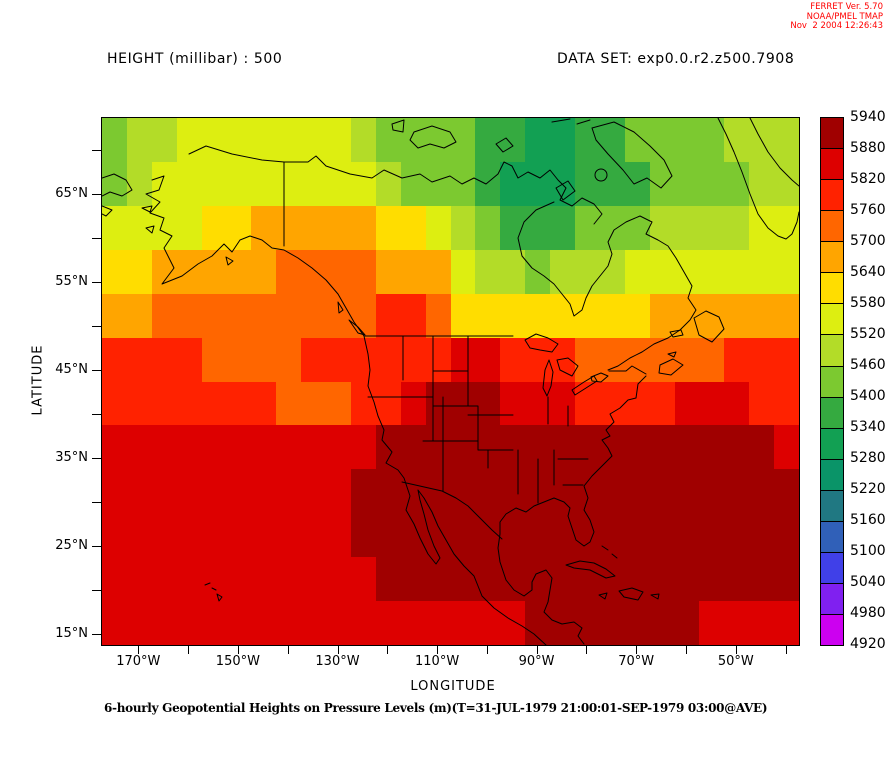  I want to click on colorbar-label: 5040, so click(868, 582).